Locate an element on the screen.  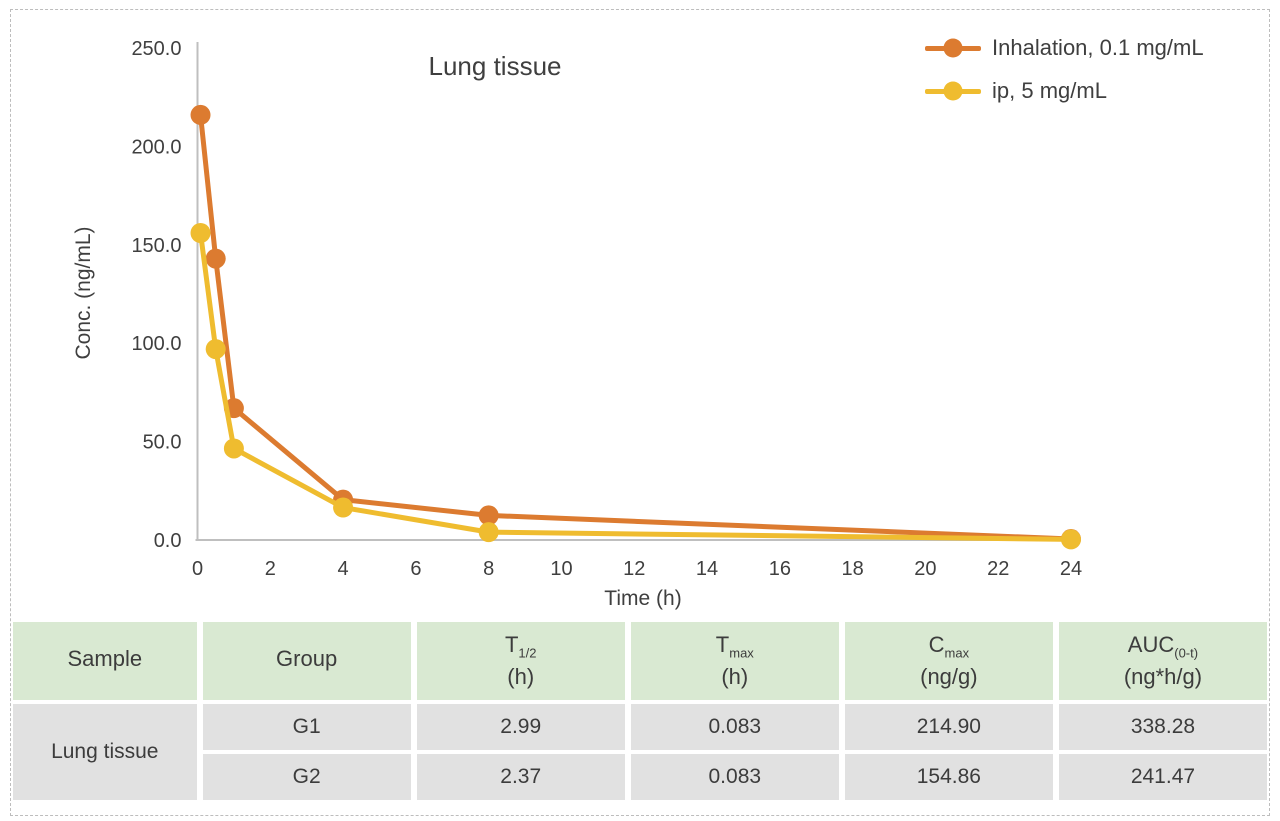
legend-item-ip: ip, 5 mg/mL is located at coordinates (1064, 90).